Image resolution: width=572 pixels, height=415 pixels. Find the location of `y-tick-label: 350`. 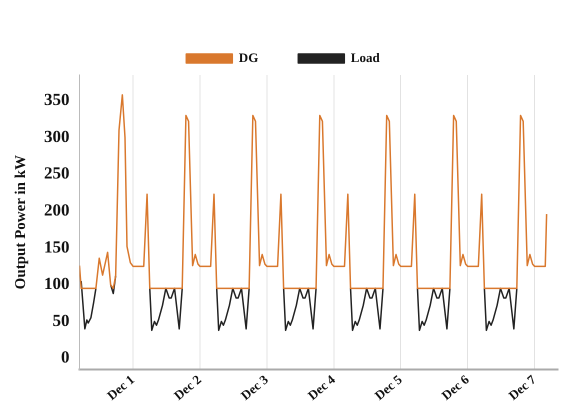

y-tick-label: 350 is located at coordinates (57, 100).